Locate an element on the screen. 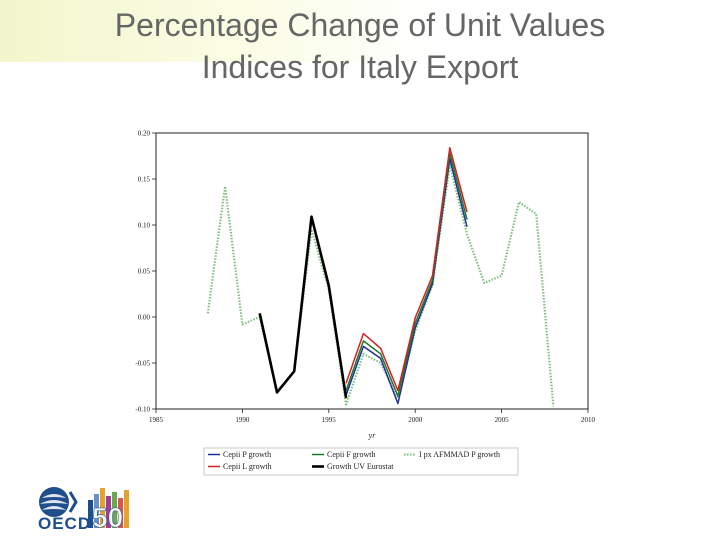 Image resolution: width=720 pixels, height=540 pixels. y-tick-label: 0.05 is located at coordinates (144, 272).